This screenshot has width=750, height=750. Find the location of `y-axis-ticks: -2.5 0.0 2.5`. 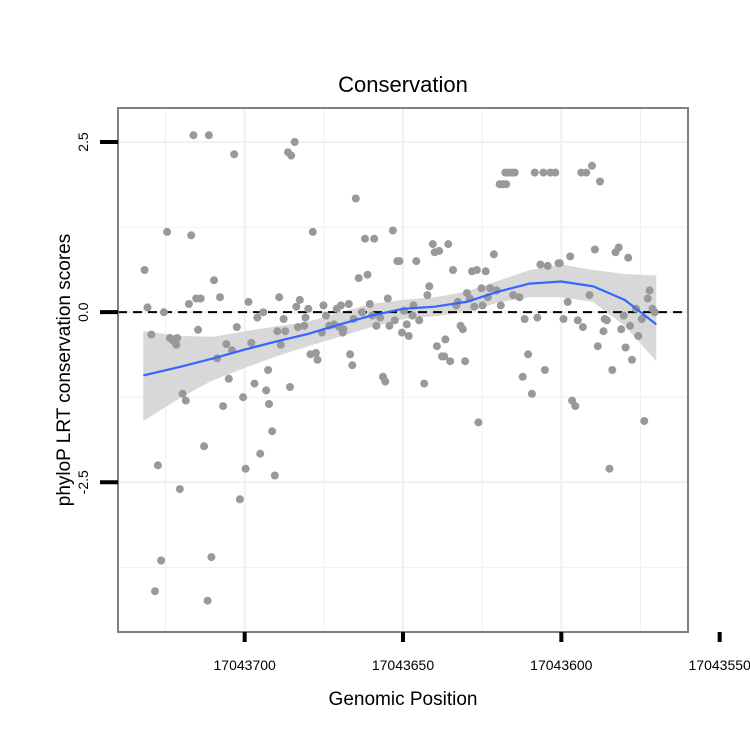

y-axis-ticks: -2.5 0.0 2.5 is located at coordinates (96, 313).